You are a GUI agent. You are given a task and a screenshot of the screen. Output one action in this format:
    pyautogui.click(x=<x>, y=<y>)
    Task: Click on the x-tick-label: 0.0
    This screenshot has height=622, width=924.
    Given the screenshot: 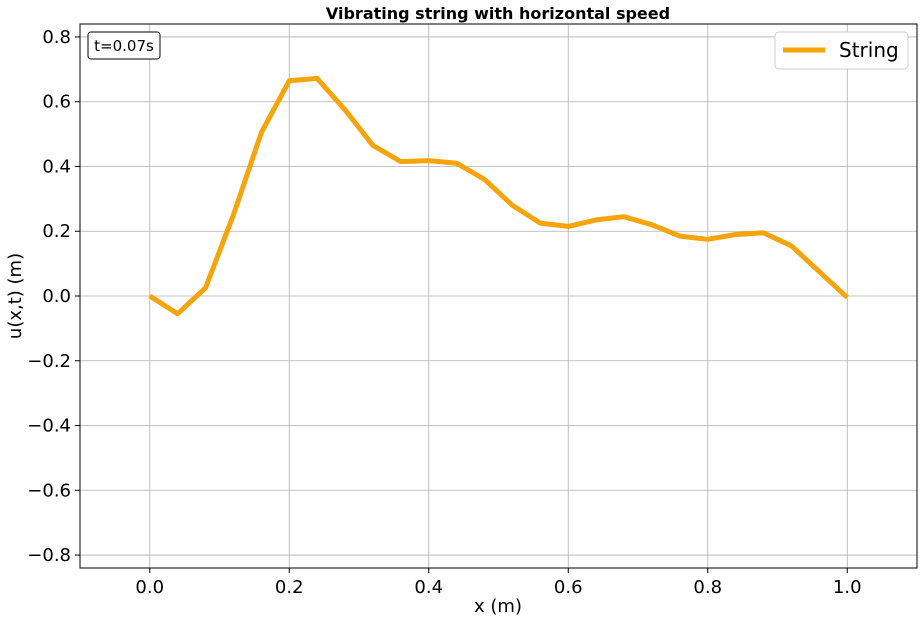 What is the action you would take?
    pyautogui.click(x=149, y=587)
    